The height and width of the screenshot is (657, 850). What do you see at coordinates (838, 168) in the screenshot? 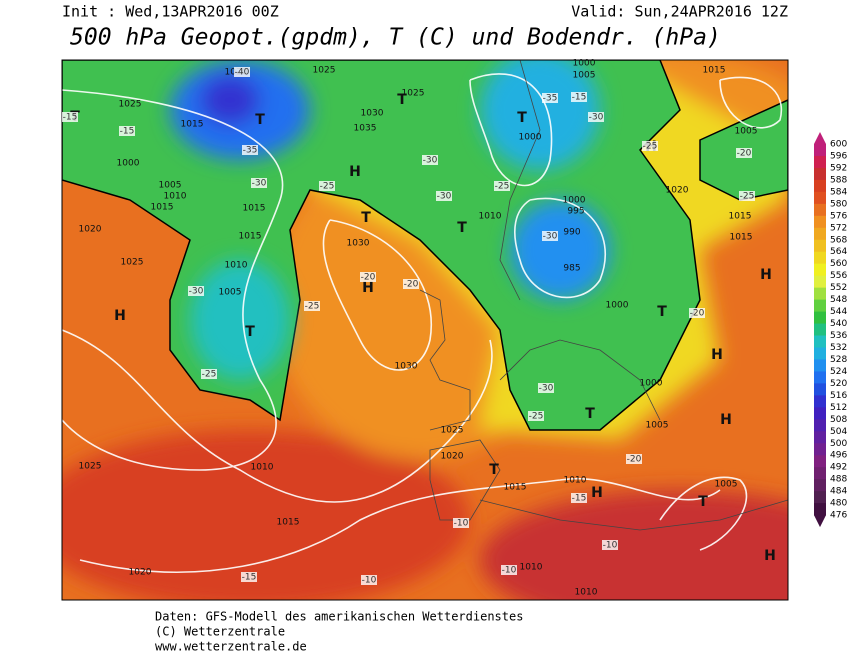
I see `colorbar-tick-label: 592` at bounding box center [838, 168].